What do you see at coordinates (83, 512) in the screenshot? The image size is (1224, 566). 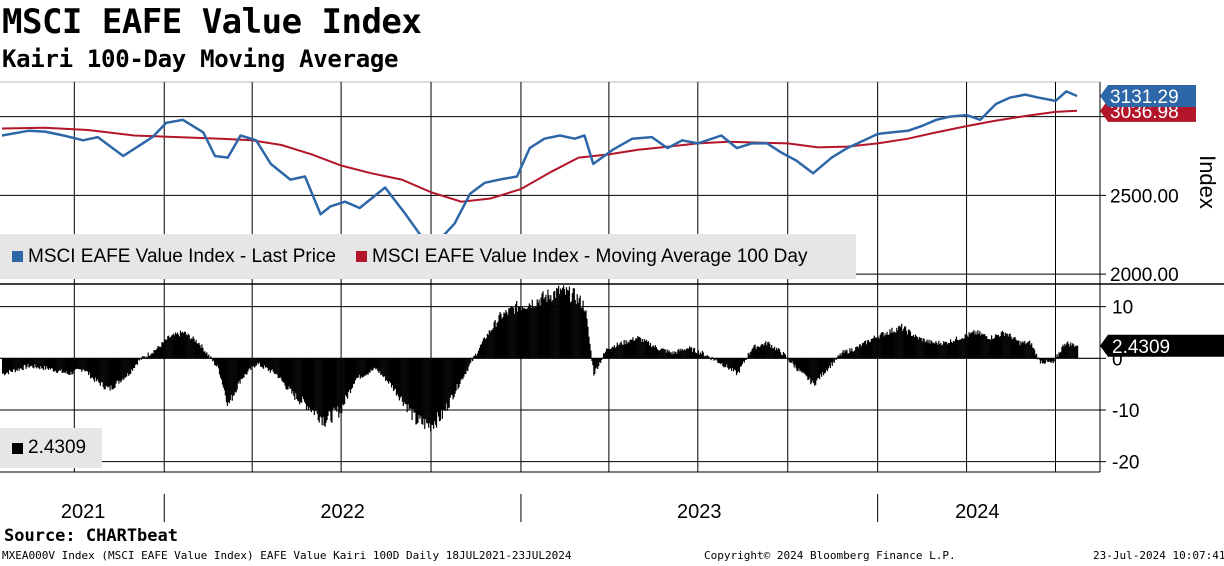 I see `x-tick-label: 2021` at bounding box center [83, 512].